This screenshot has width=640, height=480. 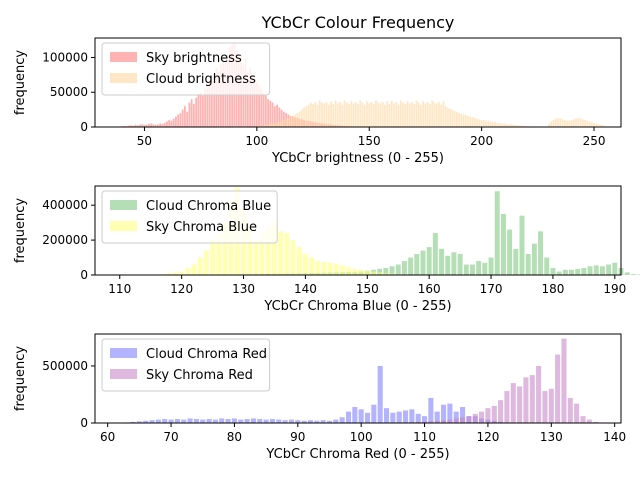 I want to click on legend: Sky brightness Cloud brightness, so click(x=186, y=69).